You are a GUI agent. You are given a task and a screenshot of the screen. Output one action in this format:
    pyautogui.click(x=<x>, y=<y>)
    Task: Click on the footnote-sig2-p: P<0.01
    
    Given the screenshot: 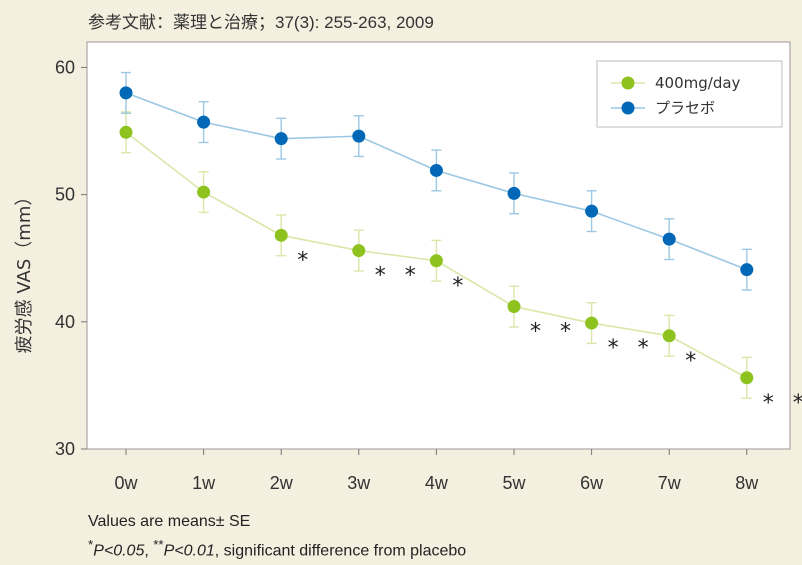 What is the action you would take?
    pyautogui.click(x=189, y=551)
    